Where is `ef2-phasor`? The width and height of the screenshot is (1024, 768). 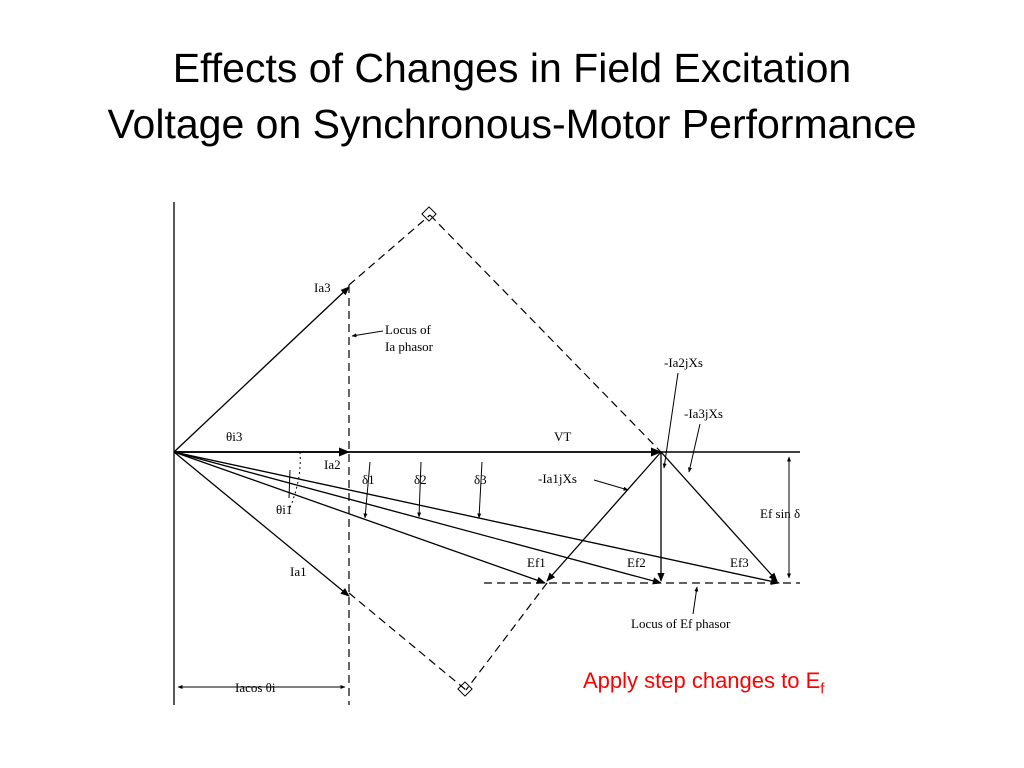
ef2-phasor is located at coordinates (417, 518).